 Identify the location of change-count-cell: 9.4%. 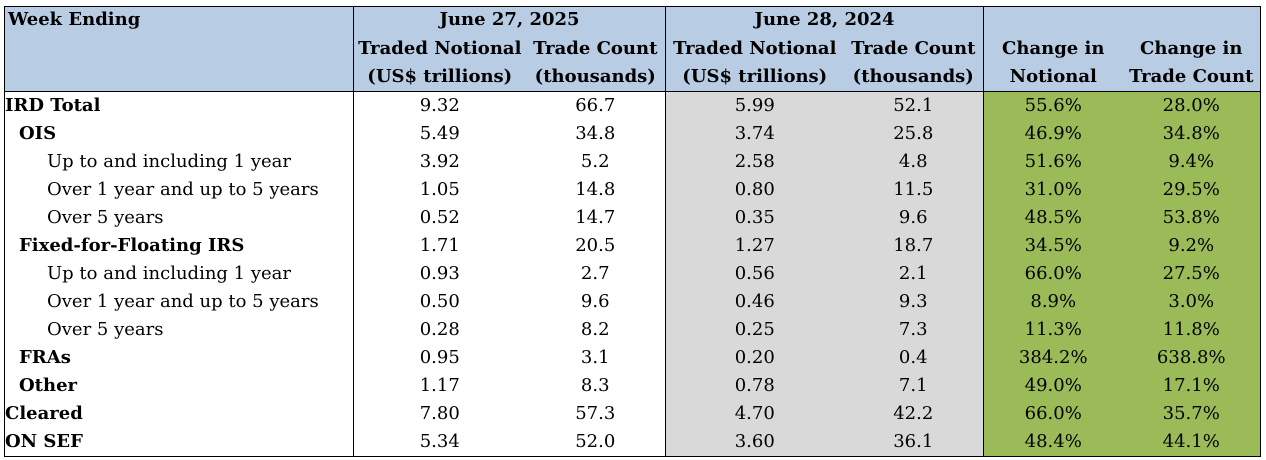
(1191, 162).